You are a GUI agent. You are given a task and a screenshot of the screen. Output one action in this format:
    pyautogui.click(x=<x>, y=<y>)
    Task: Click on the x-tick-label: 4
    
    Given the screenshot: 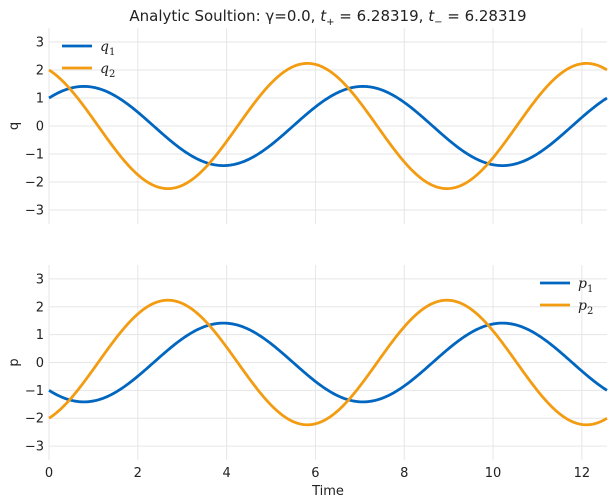 What is the action you would take?
    pyautogui.click(x=226, y=473)
    